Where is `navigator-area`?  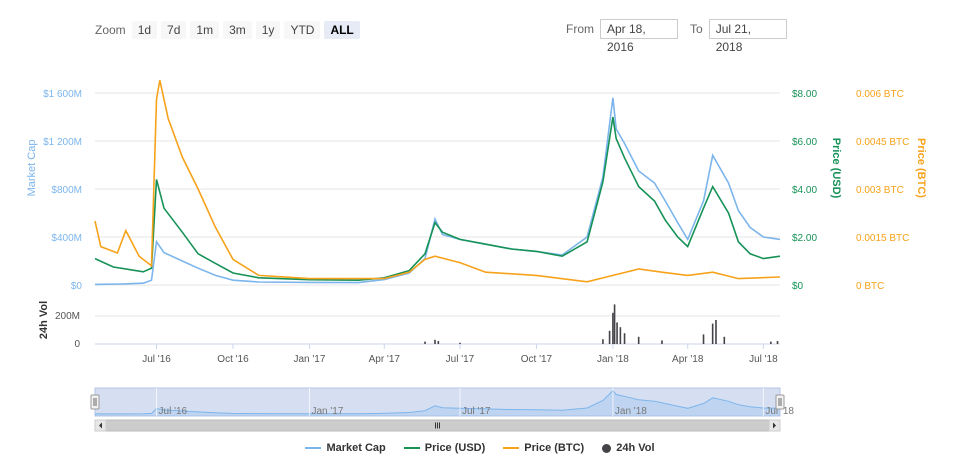
navigator-area is located at coordinates (437, 403).